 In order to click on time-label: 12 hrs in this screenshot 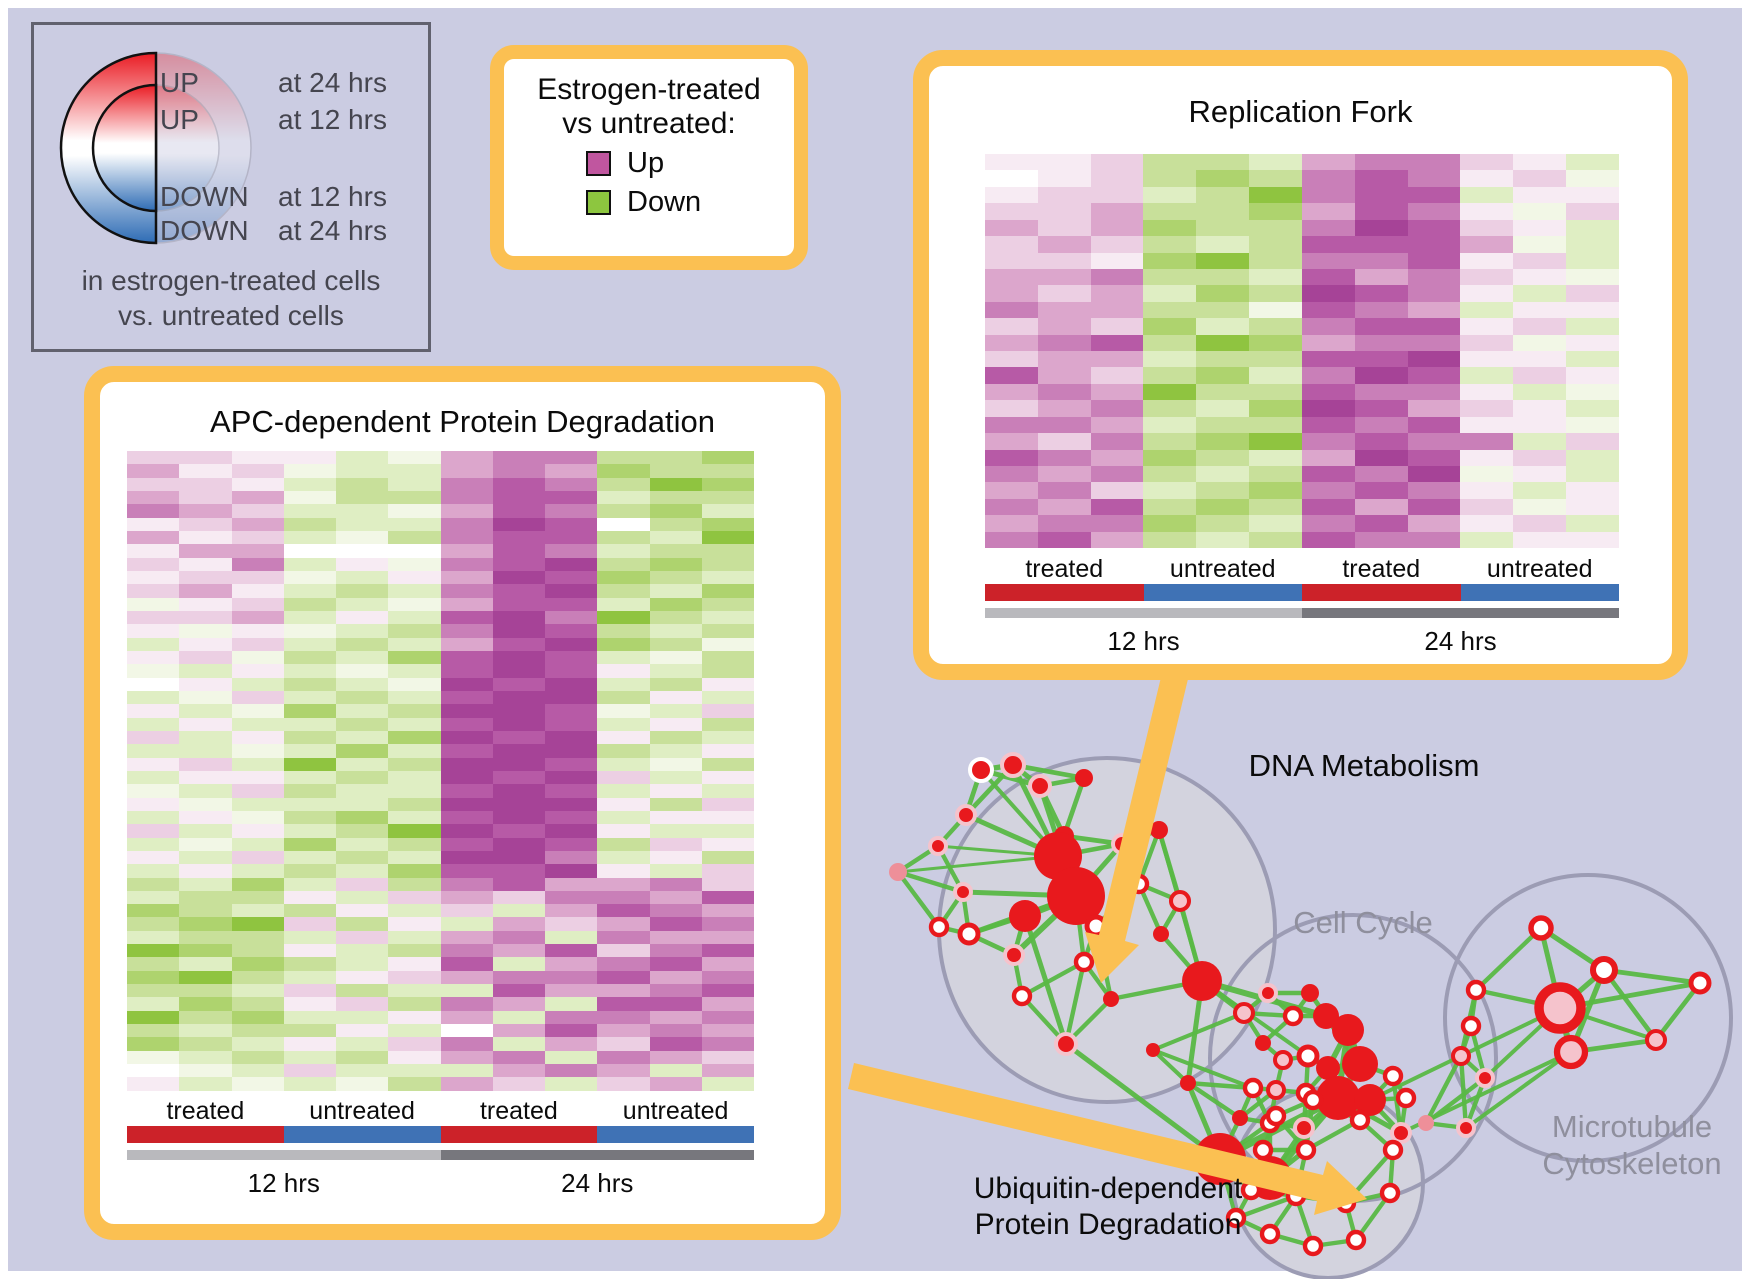, I will do `click(283, 1183)`.